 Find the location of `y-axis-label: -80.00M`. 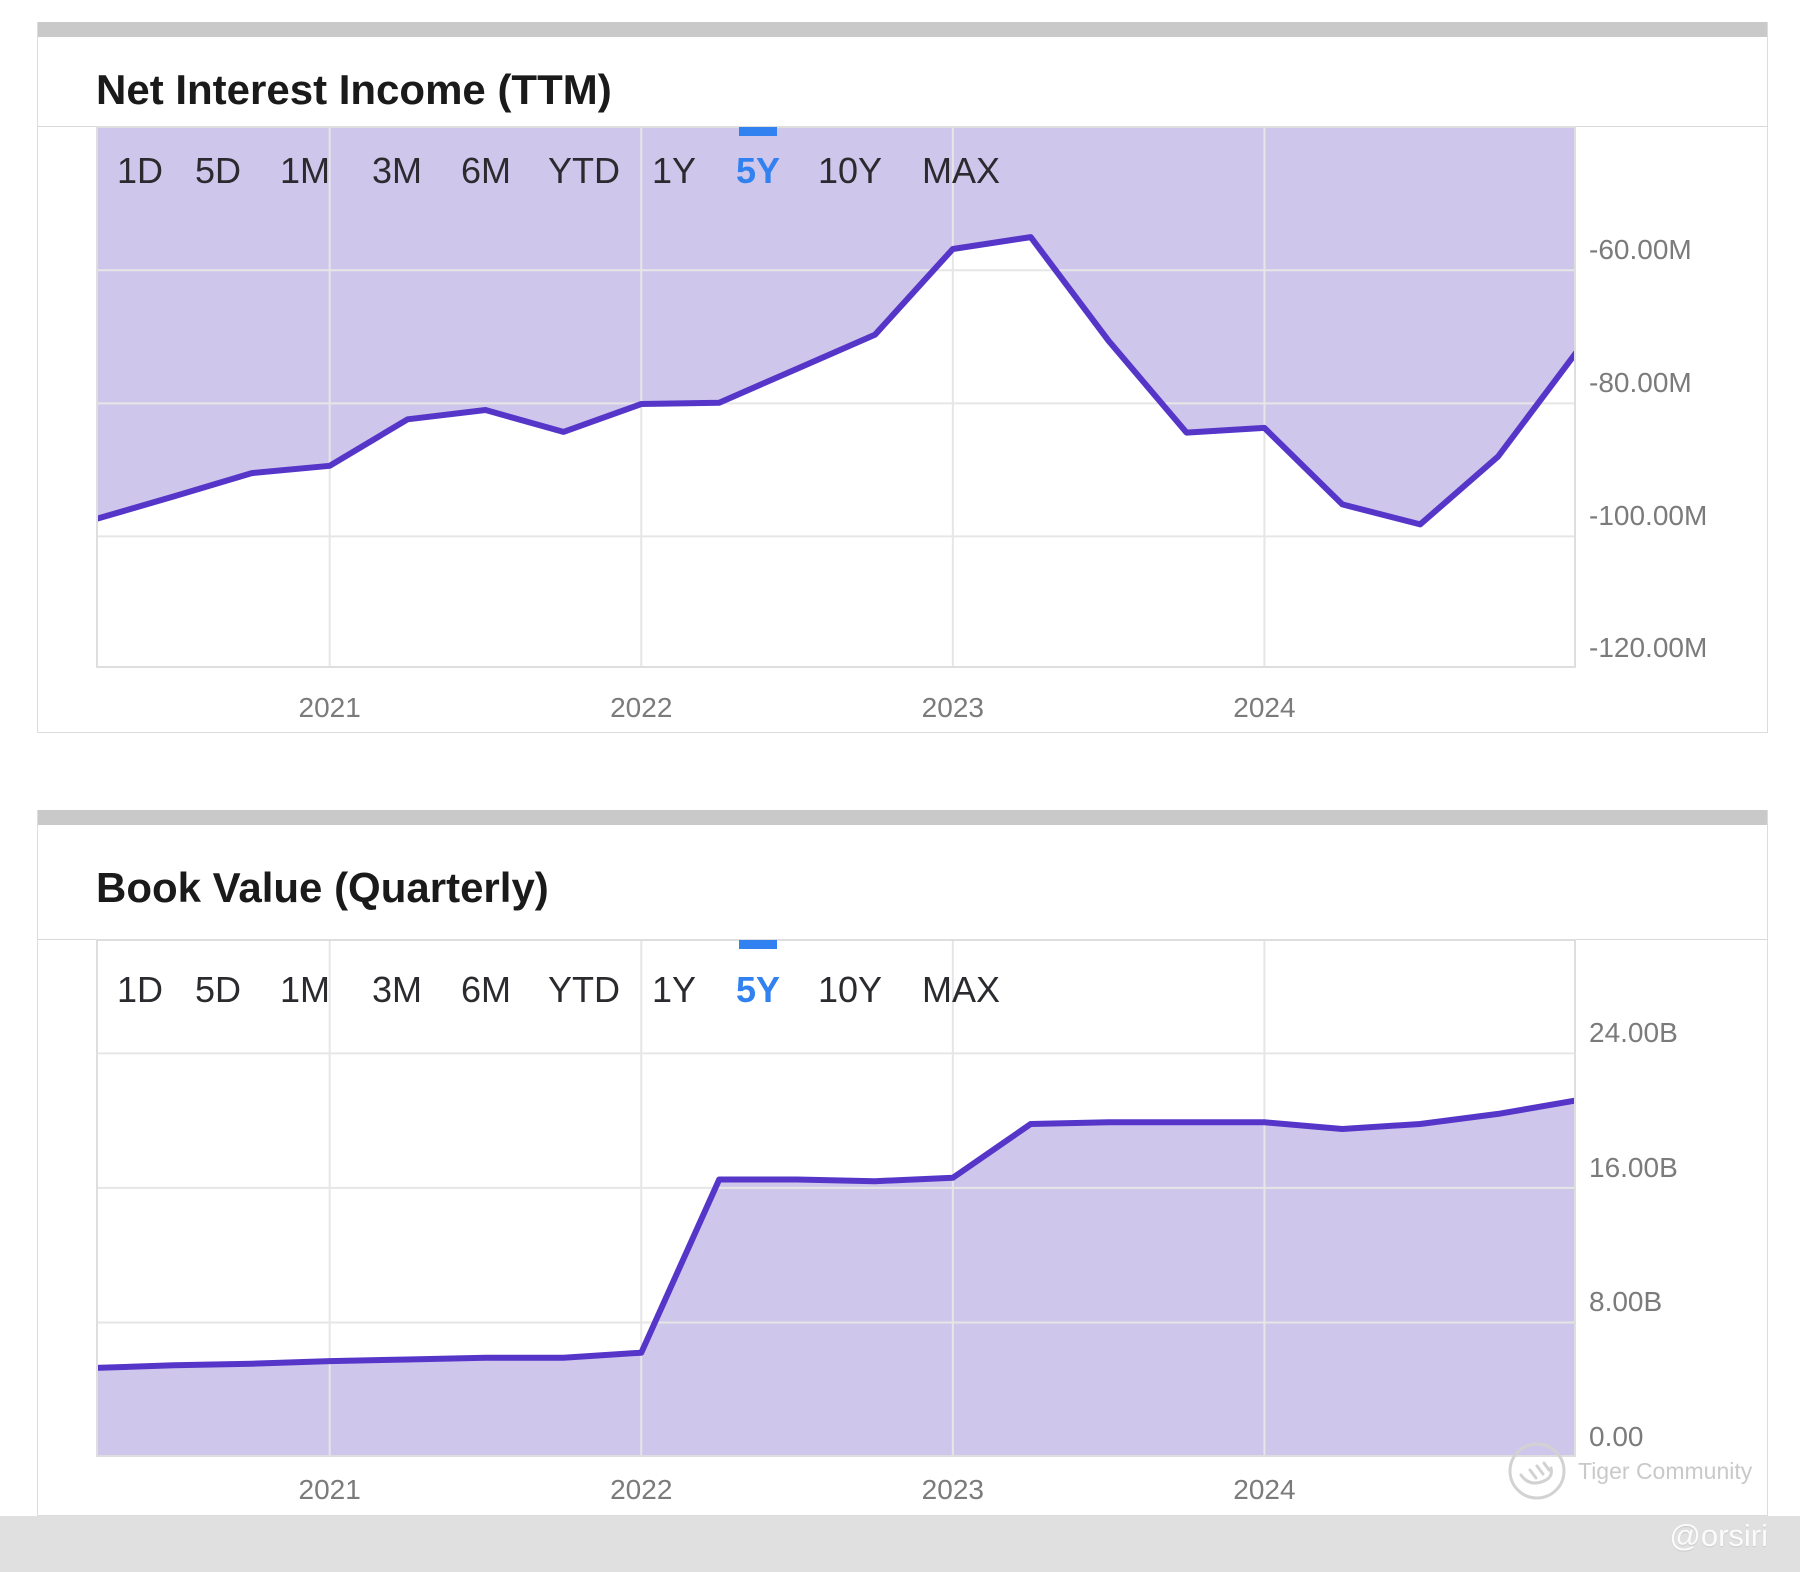

y-axis-label: -80.00M is located at coordinates (1640, 383).